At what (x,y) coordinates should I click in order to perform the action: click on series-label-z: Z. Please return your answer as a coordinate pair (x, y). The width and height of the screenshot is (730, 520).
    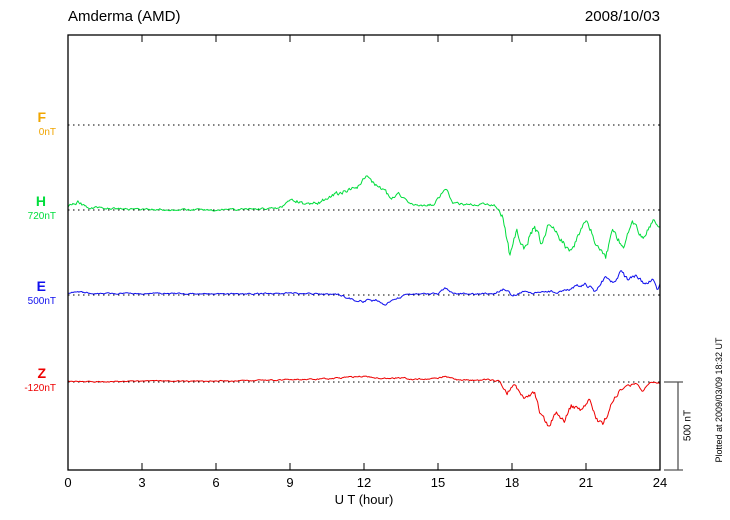
    Looking at the image, I should click on (41, 373).